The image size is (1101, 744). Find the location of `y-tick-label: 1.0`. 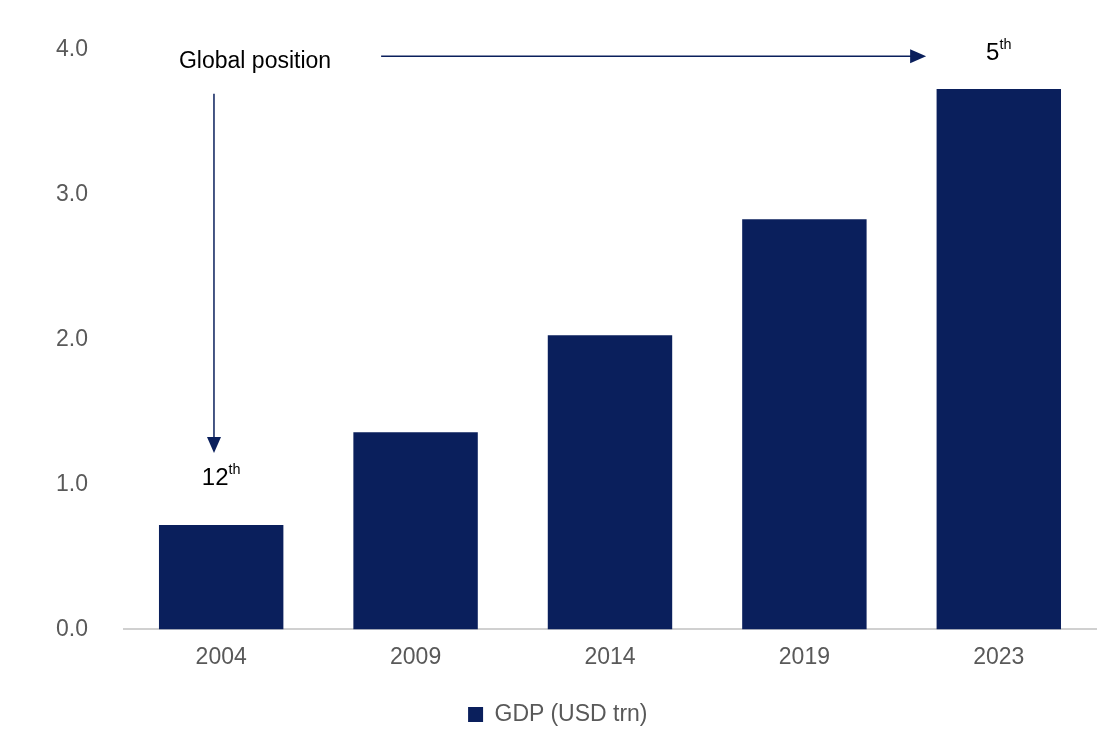

y-tick-label: 1.0 is located at coordinates (71, 482).